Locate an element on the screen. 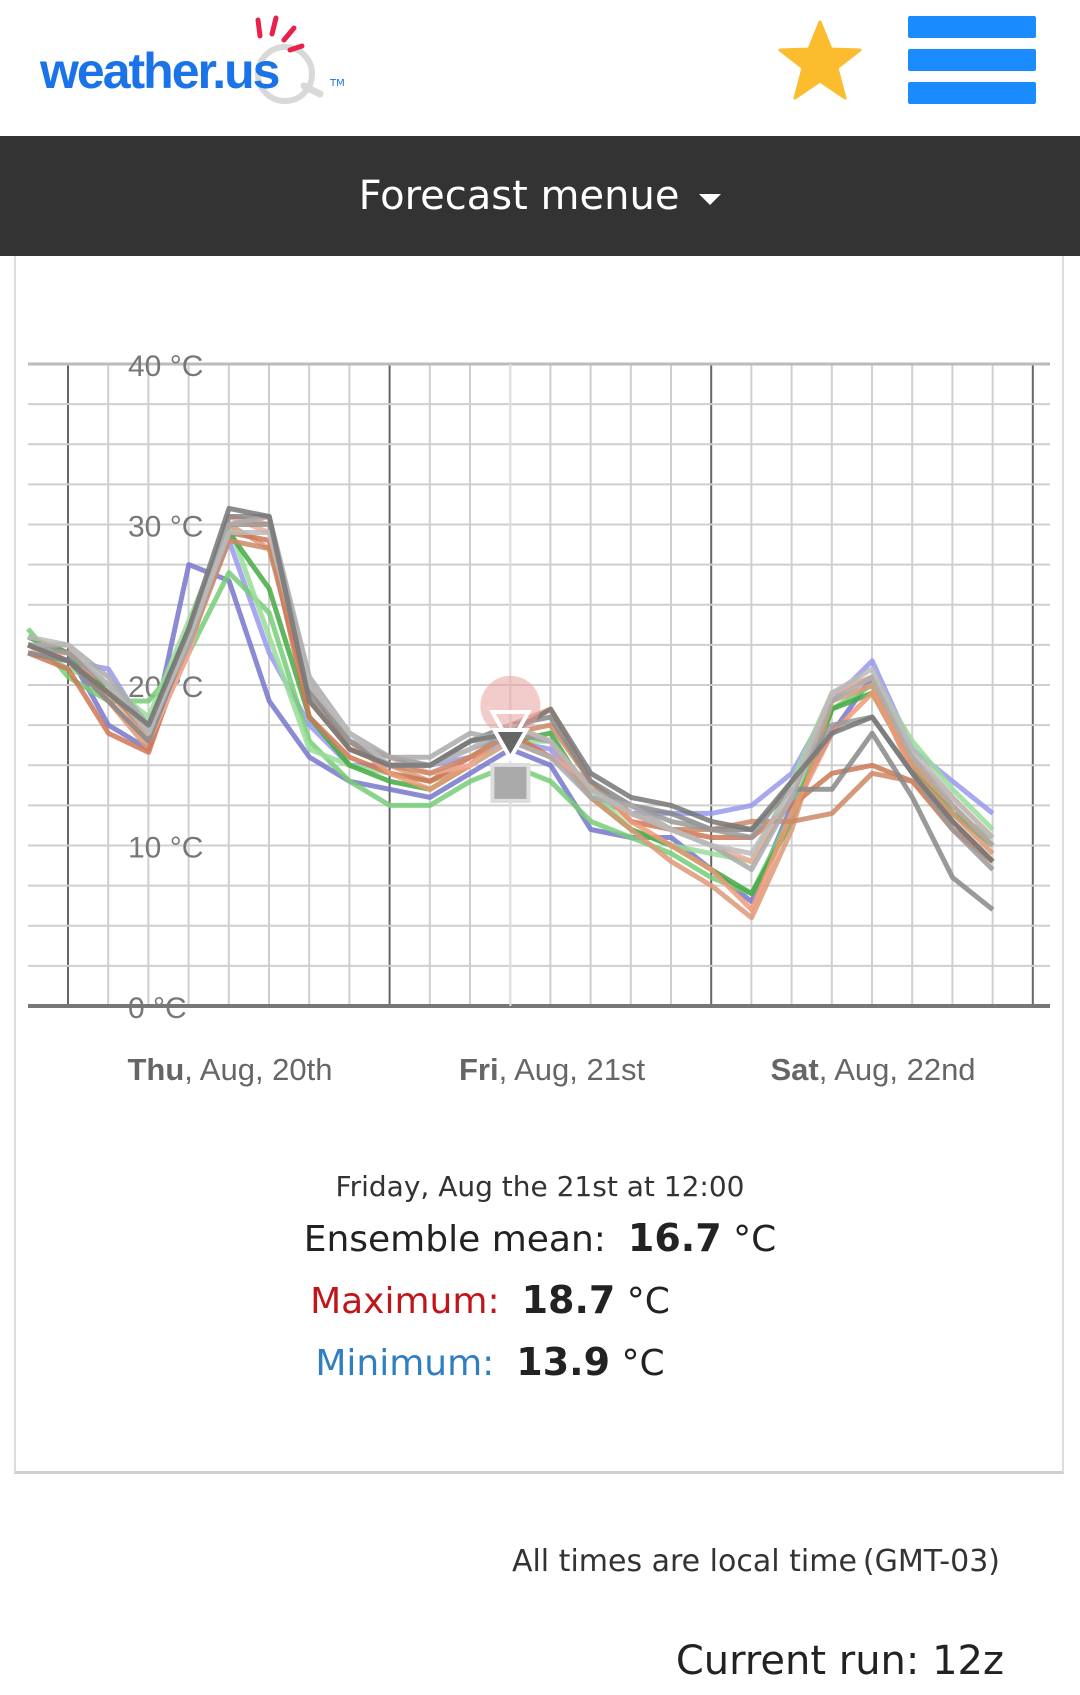 The image size is (1080, 1695). forecast-menu-toggle: Forecast menue is located at coordinates (540, 196).